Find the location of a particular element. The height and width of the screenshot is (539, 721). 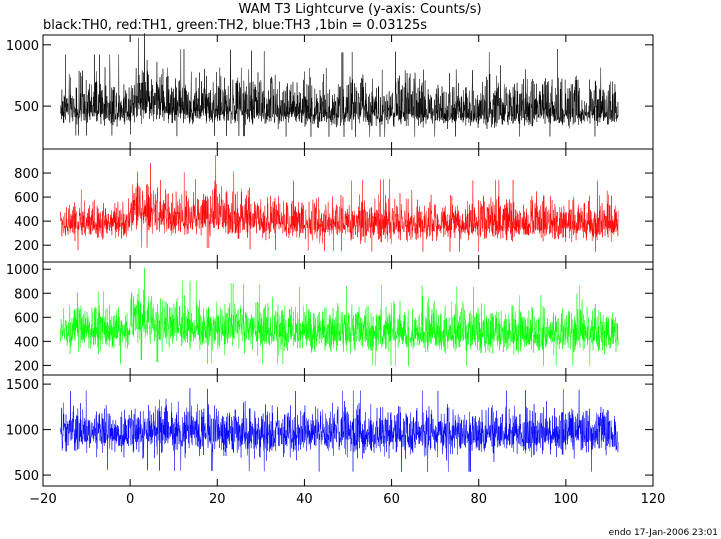

chart-title: WAM T3 Lightcurve (y-axis: Counts/s) is located at coordinates (359, 9).